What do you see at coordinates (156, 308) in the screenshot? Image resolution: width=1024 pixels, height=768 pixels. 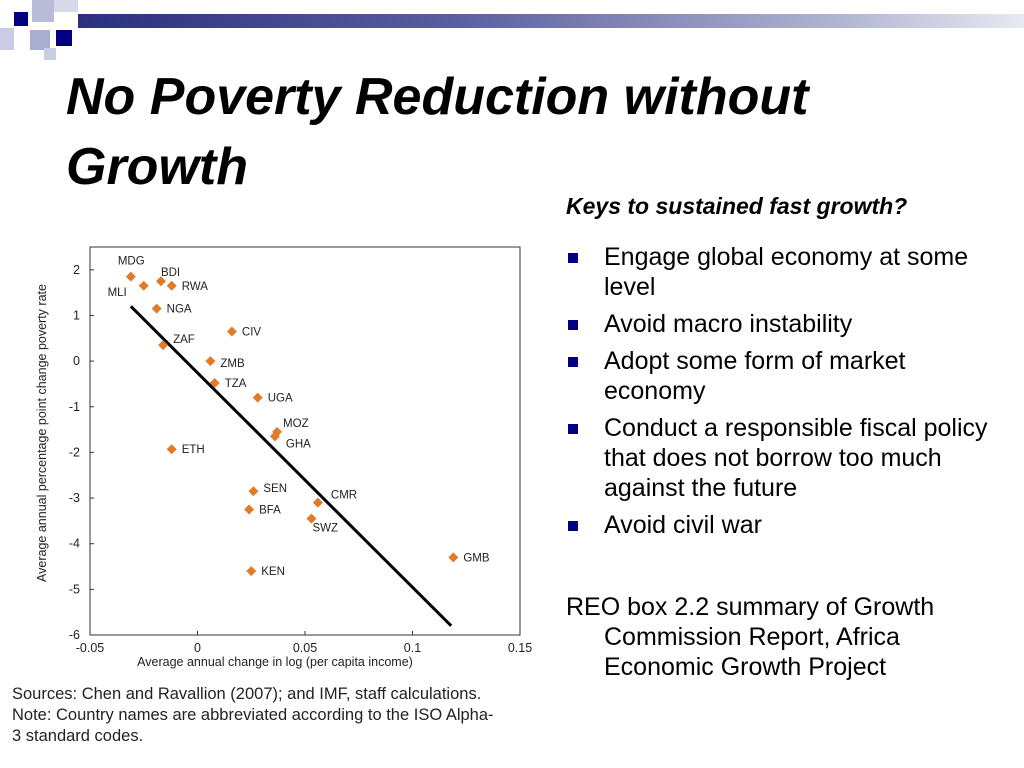 I see `data-point-nga` at bounding box center [156, 308].